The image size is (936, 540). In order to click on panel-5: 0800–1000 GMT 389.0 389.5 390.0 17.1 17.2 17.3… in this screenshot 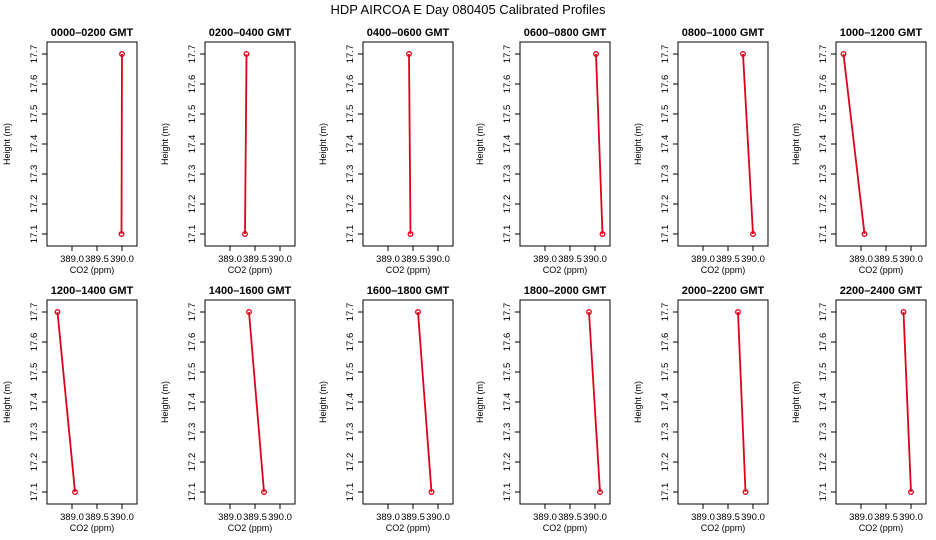, I will do `click(701, 151)`.